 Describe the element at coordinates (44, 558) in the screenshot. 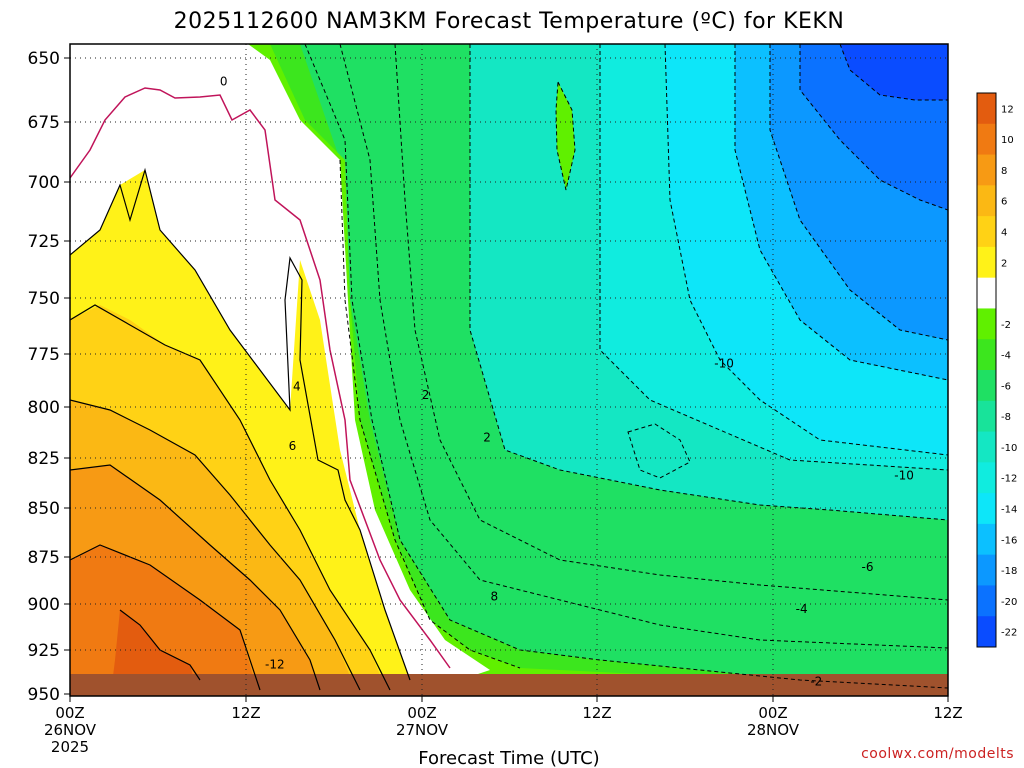

I see `y-tick-label: 875` at that location.